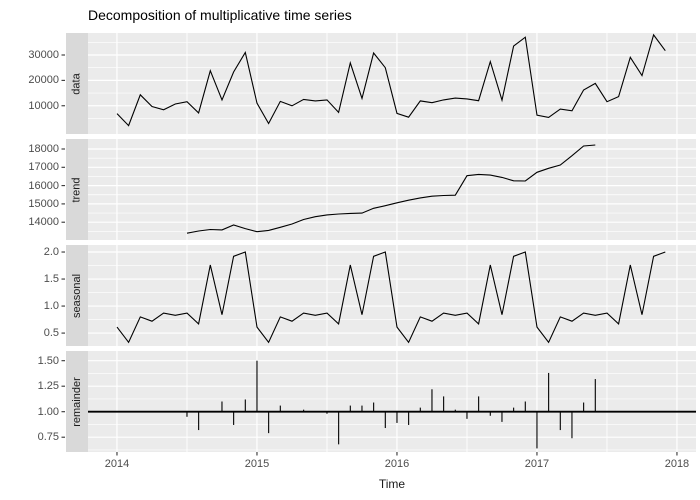  I want to click on facet-strip-label: seasonal, so click(77, 295).